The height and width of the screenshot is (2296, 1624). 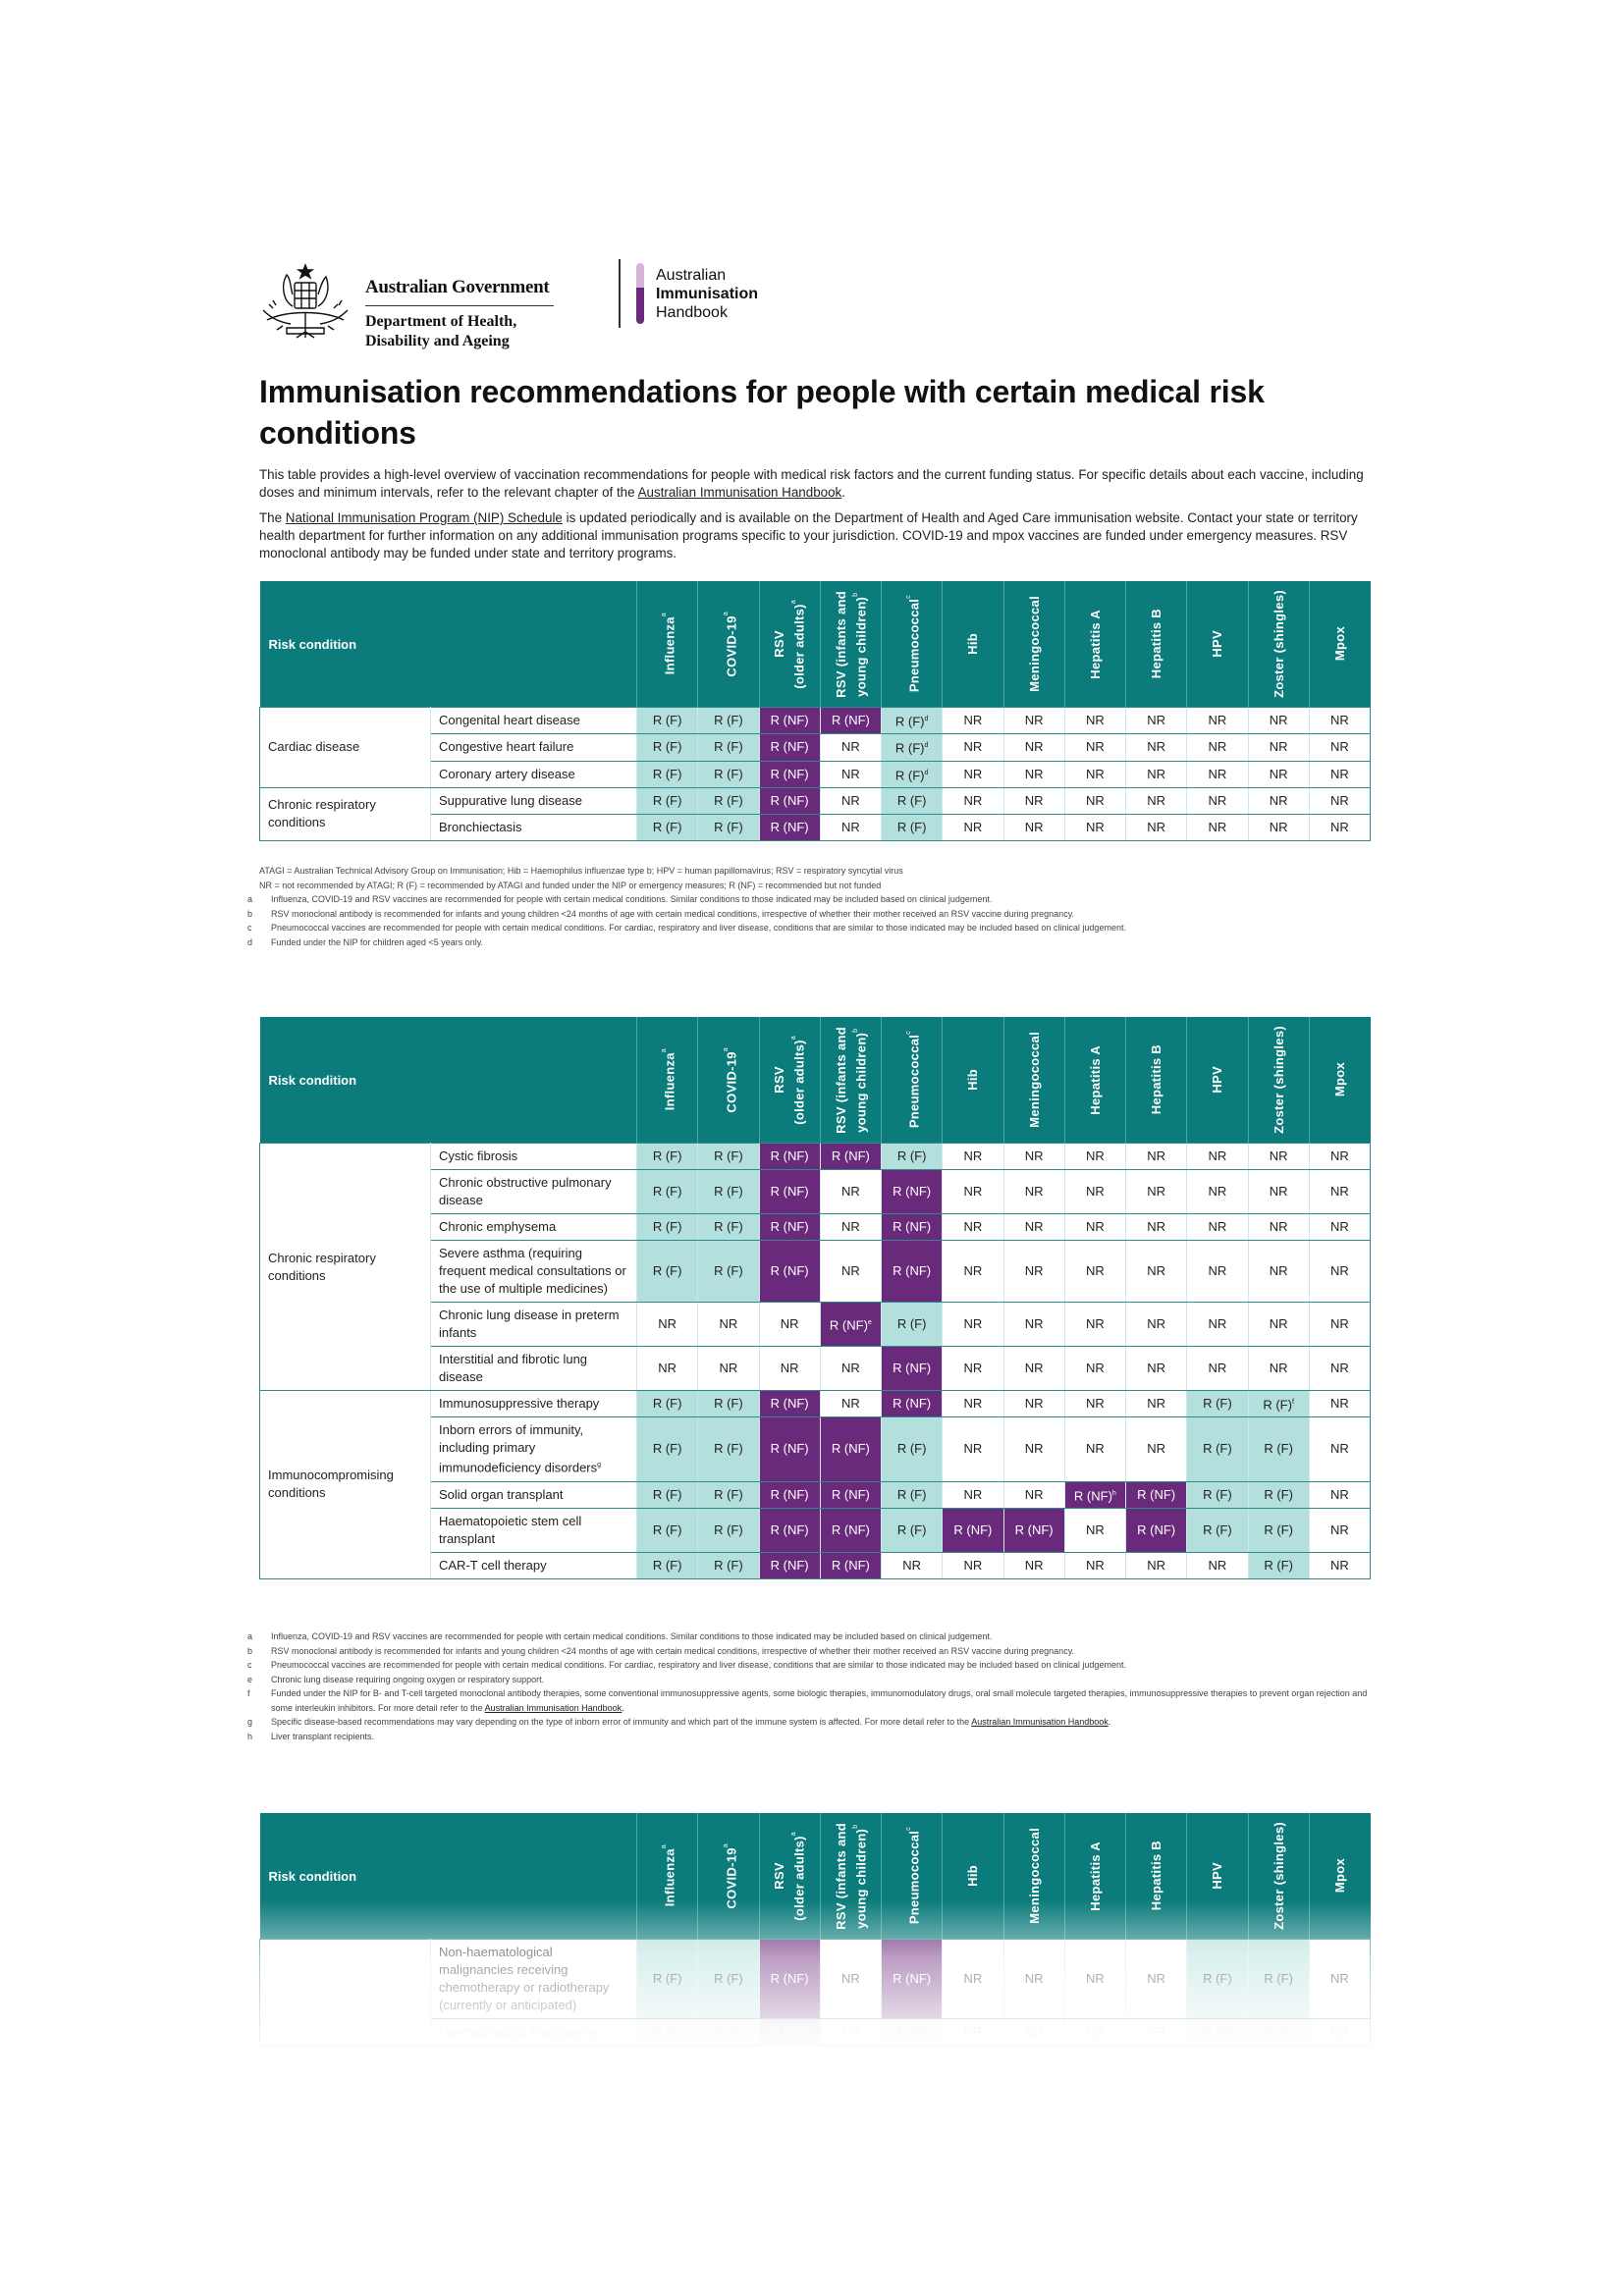 I want to click on handbook-line-2: Immunisation, so click(x=707, y=294).